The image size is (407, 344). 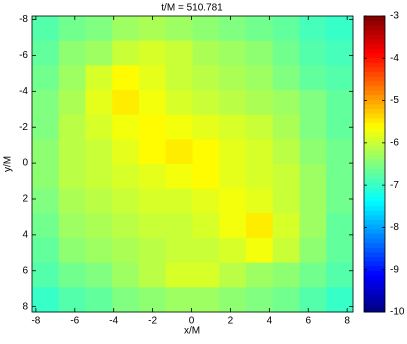 I want to click on y-tick-label: -4, so click(x=23, y=91).